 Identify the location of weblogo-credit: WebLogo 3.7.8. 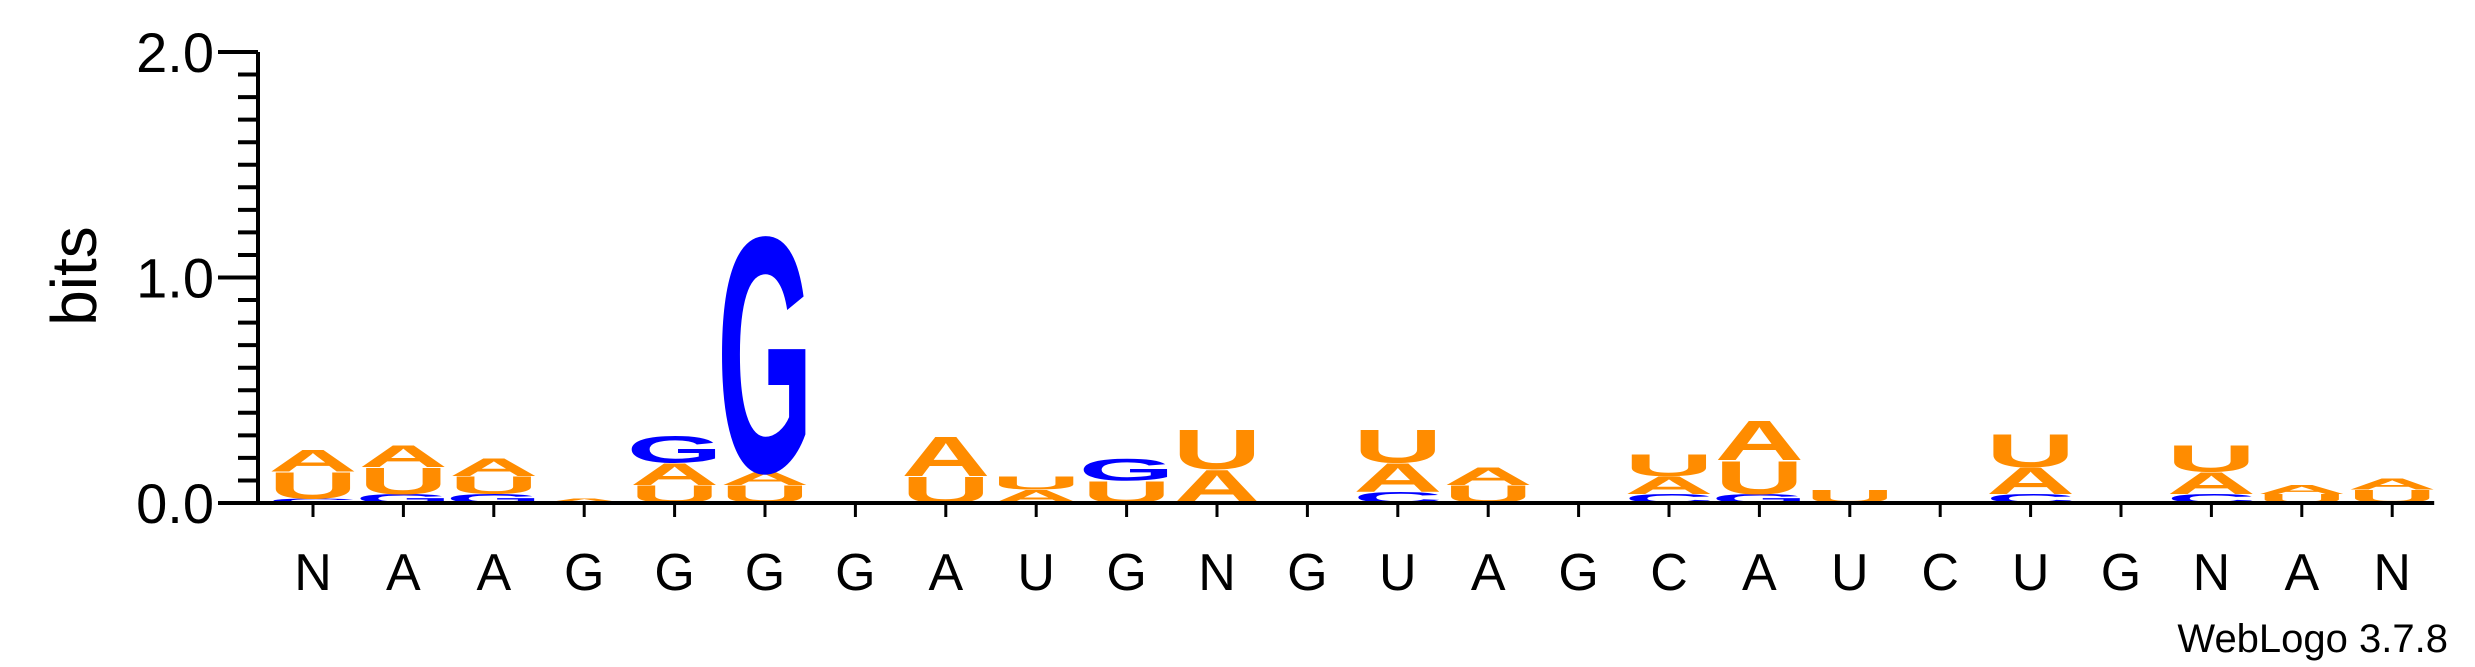
(2312, 639).